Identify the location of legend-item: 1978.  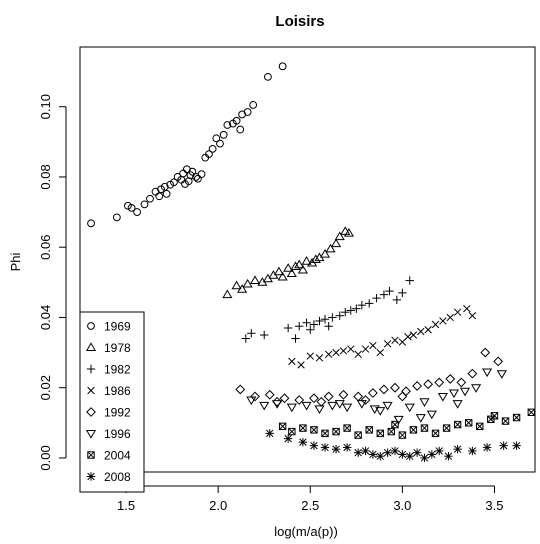
(108, 348).